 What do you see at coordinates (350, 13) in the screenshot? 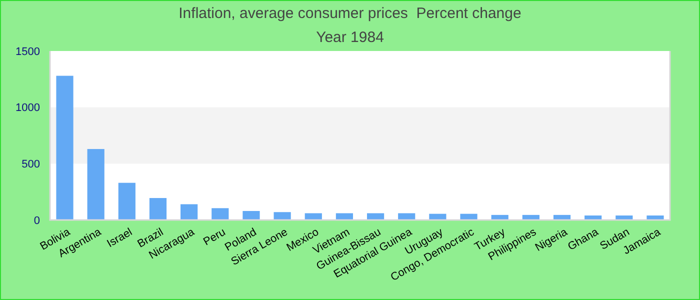
I see `chart-title: Inflation, average consumer prices Percent change` at bounding box center [350, 13].